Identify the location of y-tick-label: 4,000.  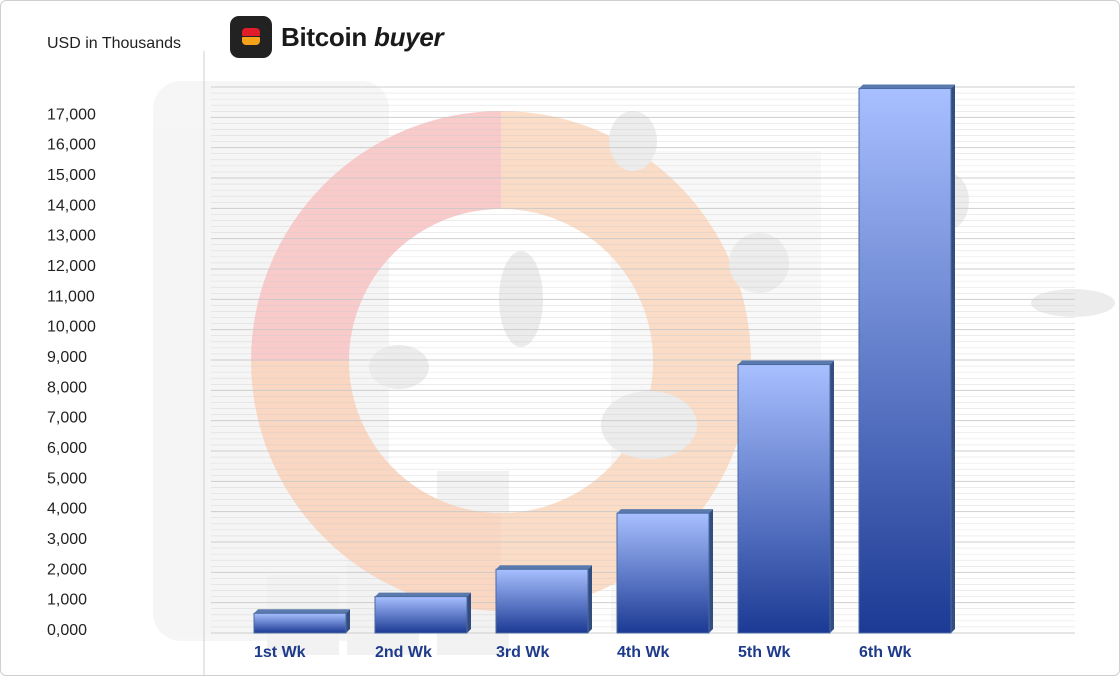
(67, 509).